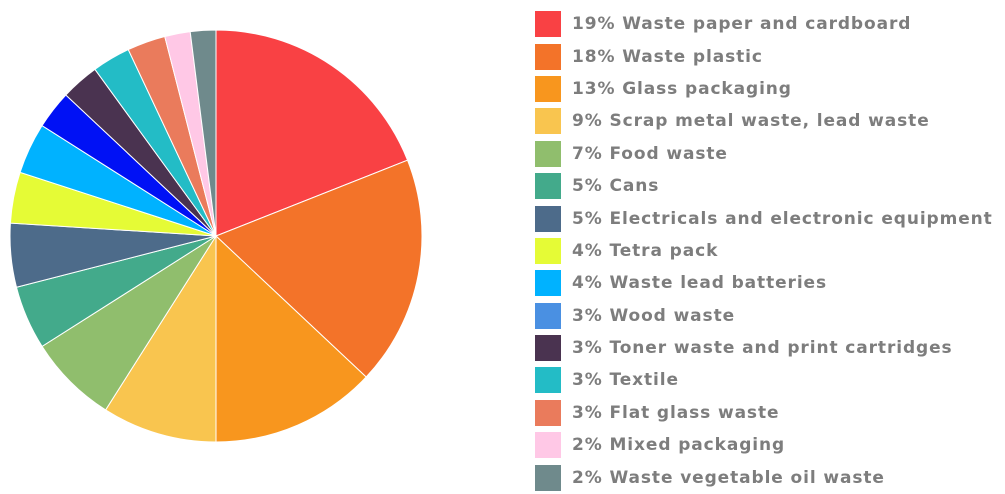 The image size is (1005, 494). What do you see at coordinates (679, 445) in the screenshot?
I see `legend-label: 2% Mixed packaging` at bounding box center [679, 445].